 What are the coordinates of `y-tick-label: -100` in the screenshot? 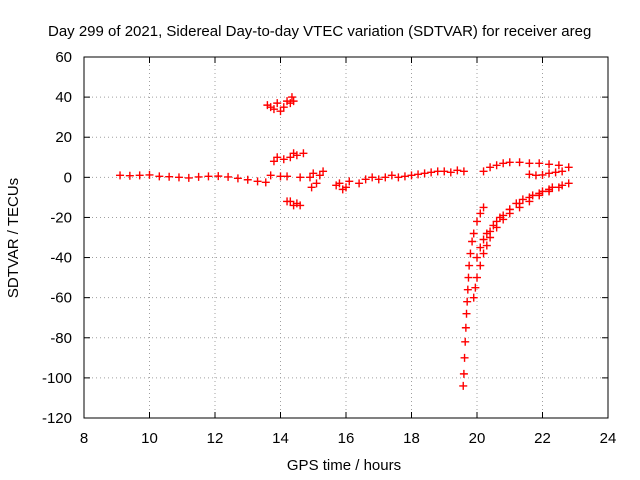 It's located at (57, 378).